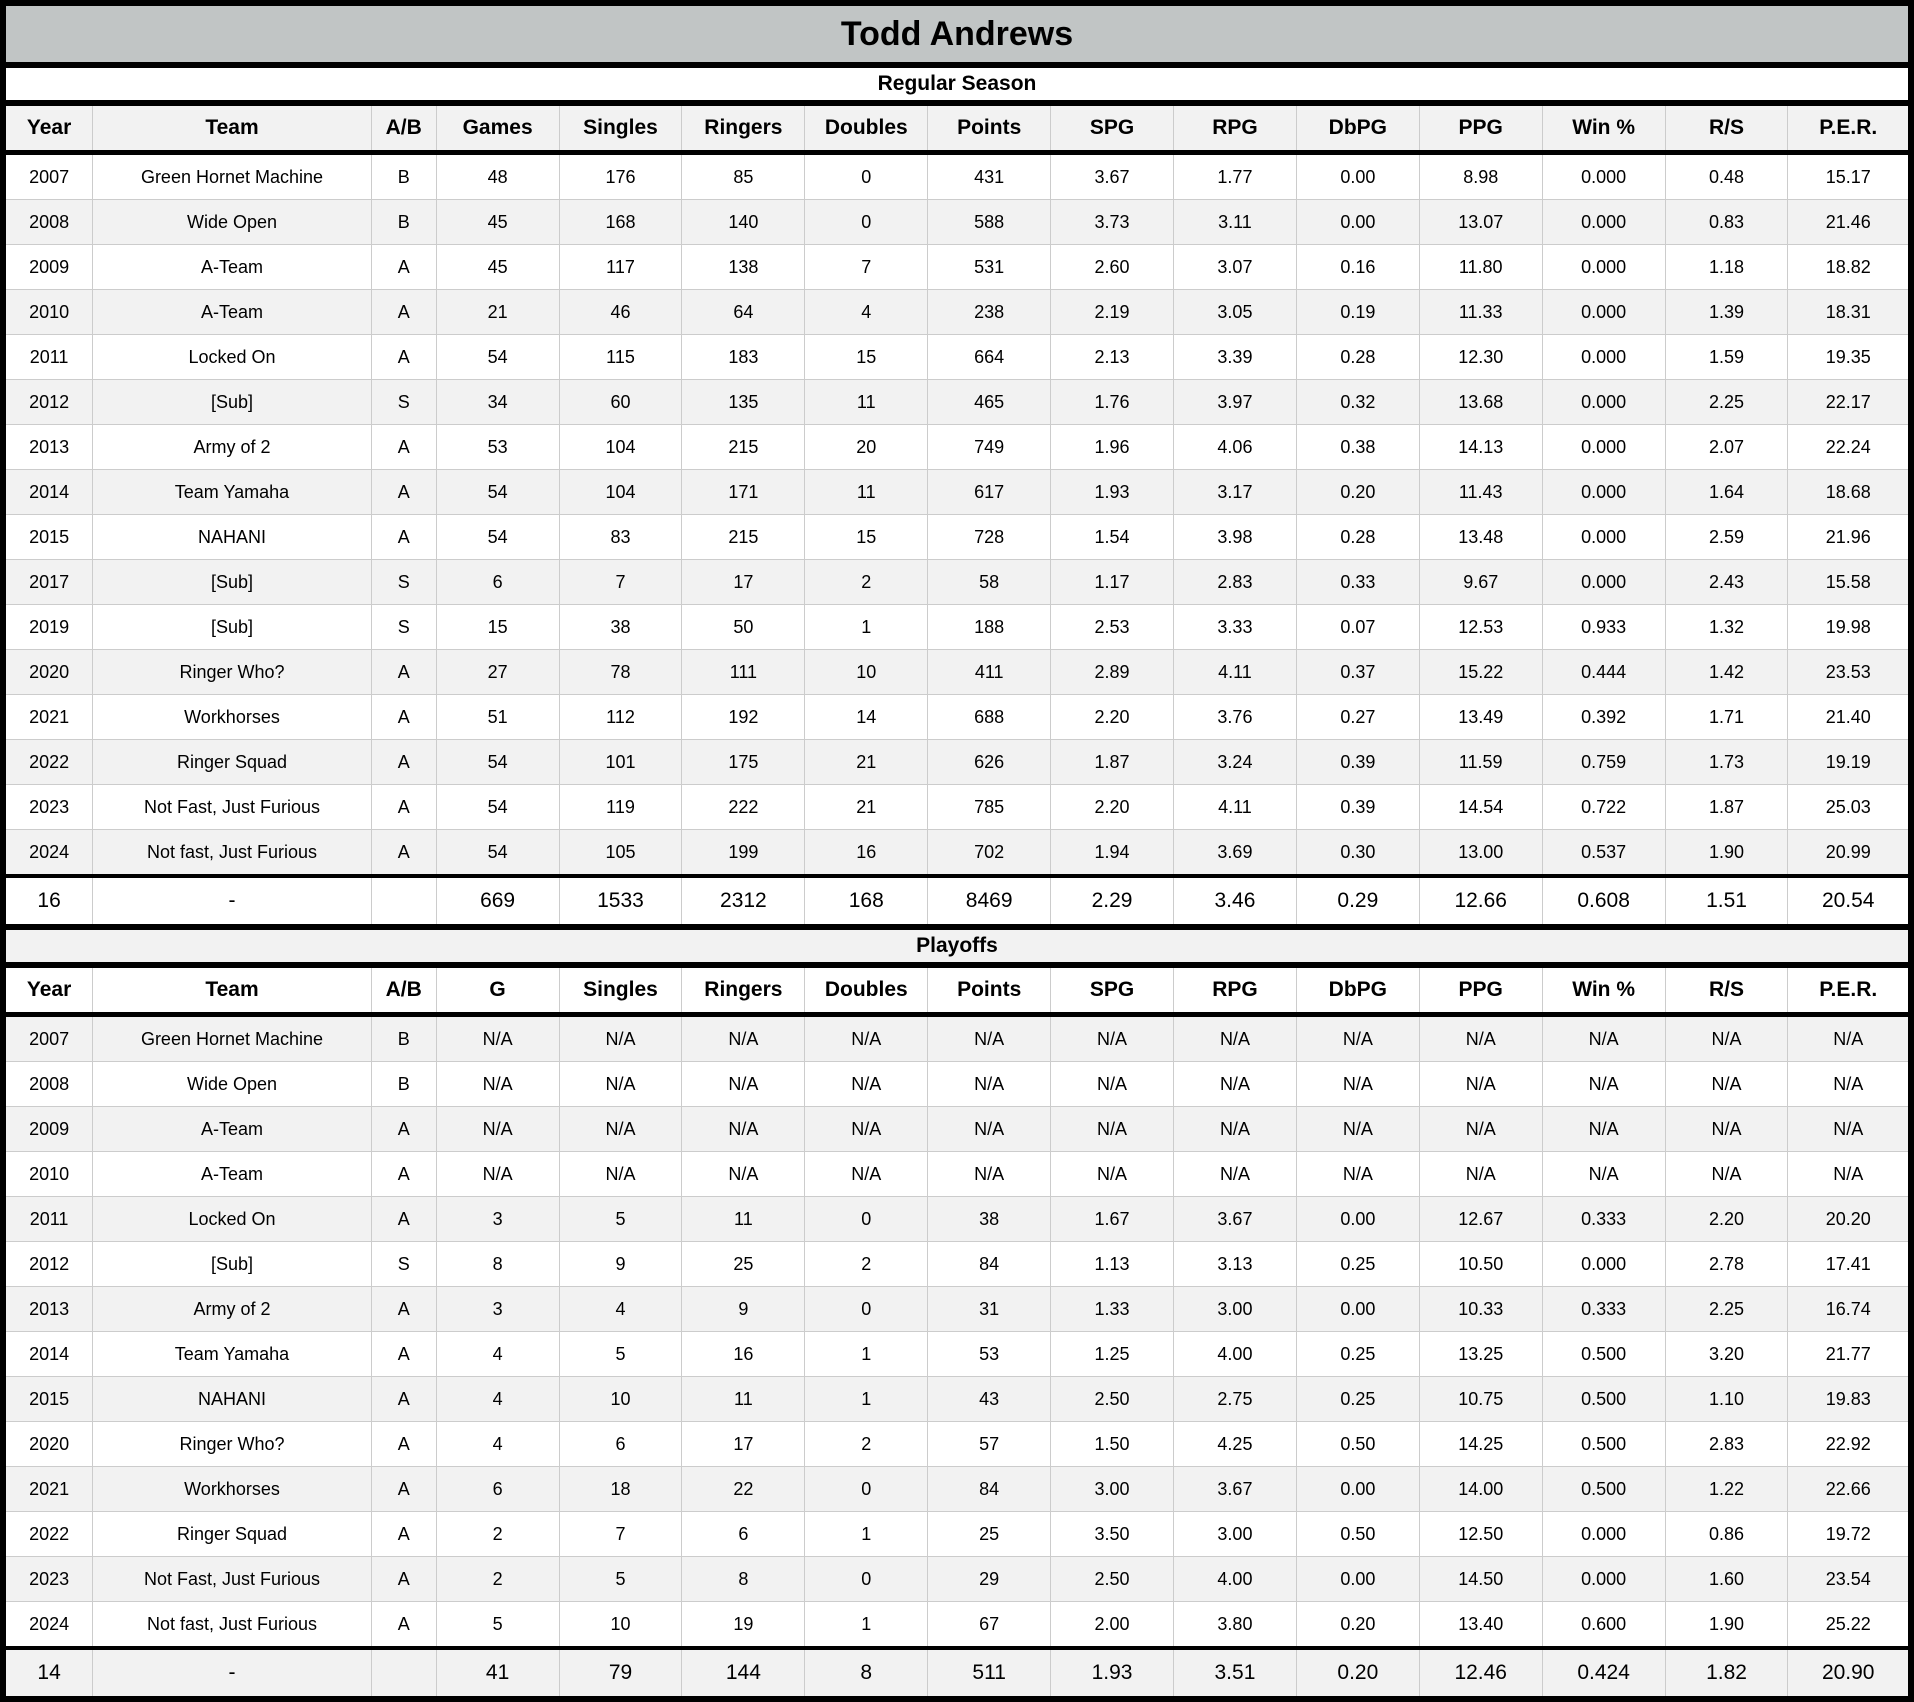 This screenshot has height=1702, width=1914. I want to click on cell: 18.68, so click(1849, 492).